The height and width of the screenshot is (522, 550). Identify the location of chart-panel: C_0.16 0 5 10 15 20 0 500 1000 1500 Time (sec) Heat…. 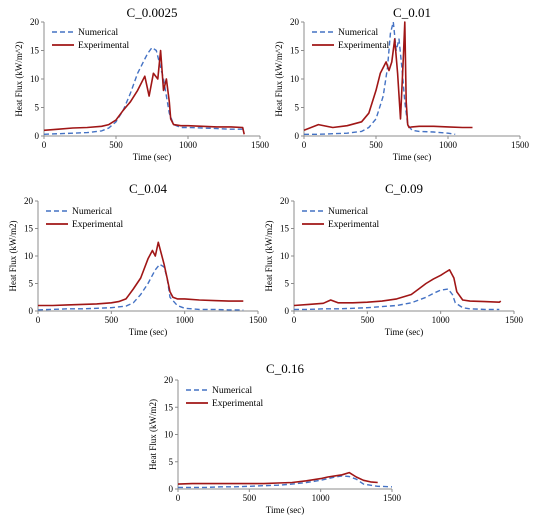
(275, 438).